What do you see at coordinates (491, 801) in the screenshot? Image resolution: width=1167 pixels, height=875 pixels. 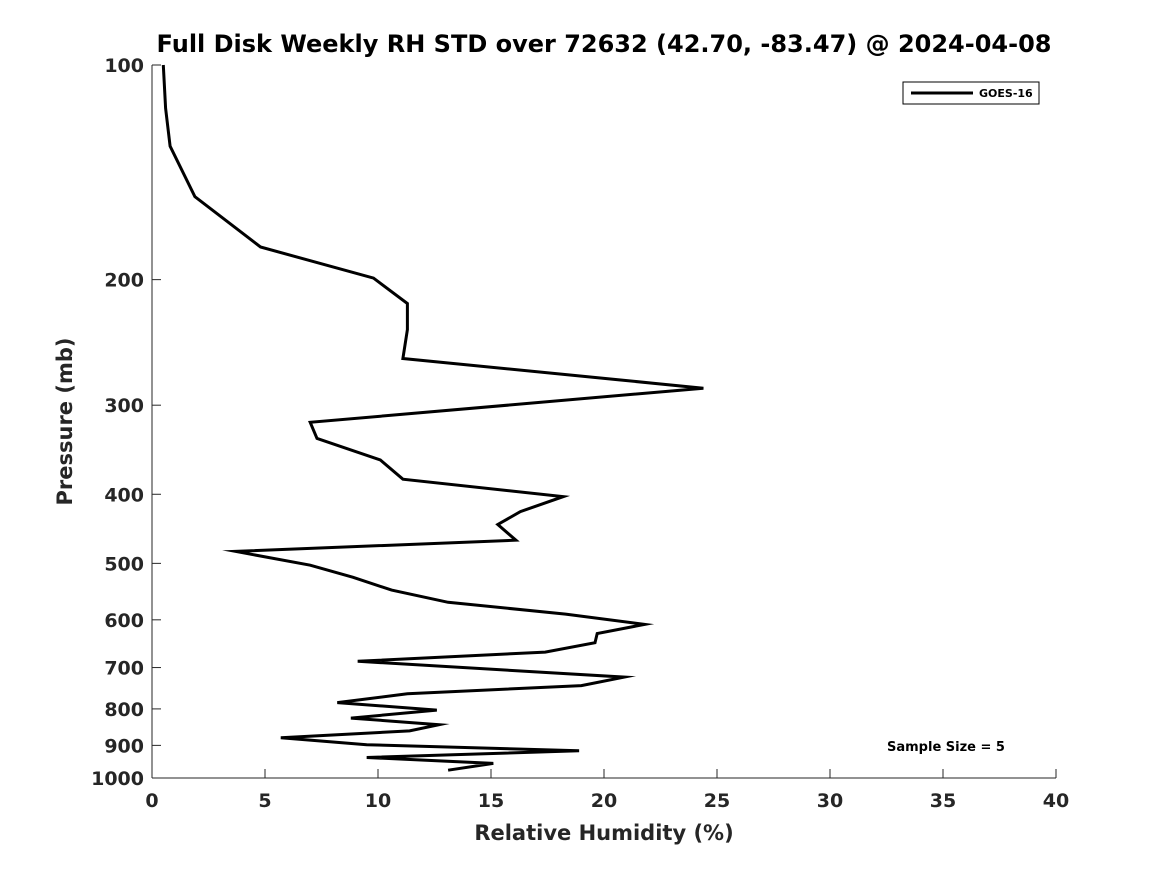 I see `x-tick-label: 15` at bounding box center [491, 801].